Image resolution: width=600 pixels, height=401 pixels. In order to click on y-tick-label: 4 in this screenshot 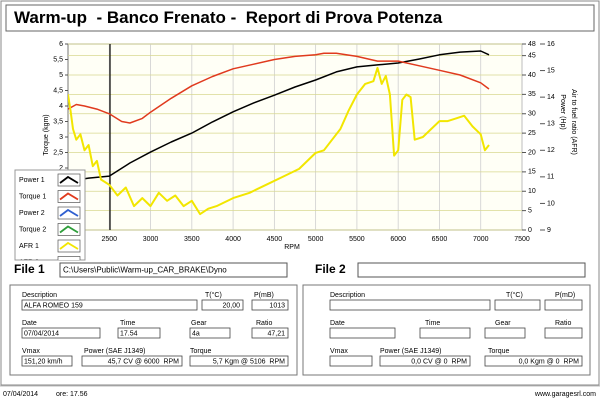, I will do `click(61, 106)`.